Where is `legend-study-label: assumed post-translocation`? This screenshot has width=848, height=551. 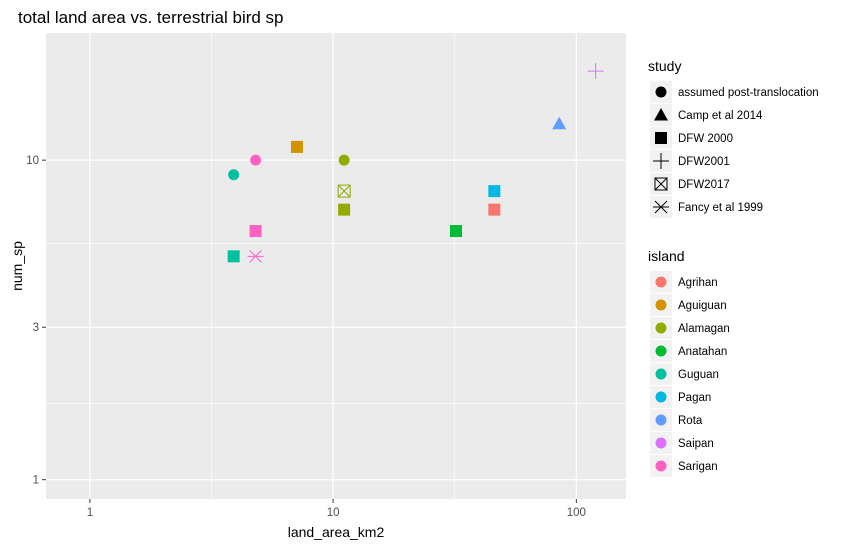
legend-study-label: assumed post-translocation is located at coordinates (748, 93).